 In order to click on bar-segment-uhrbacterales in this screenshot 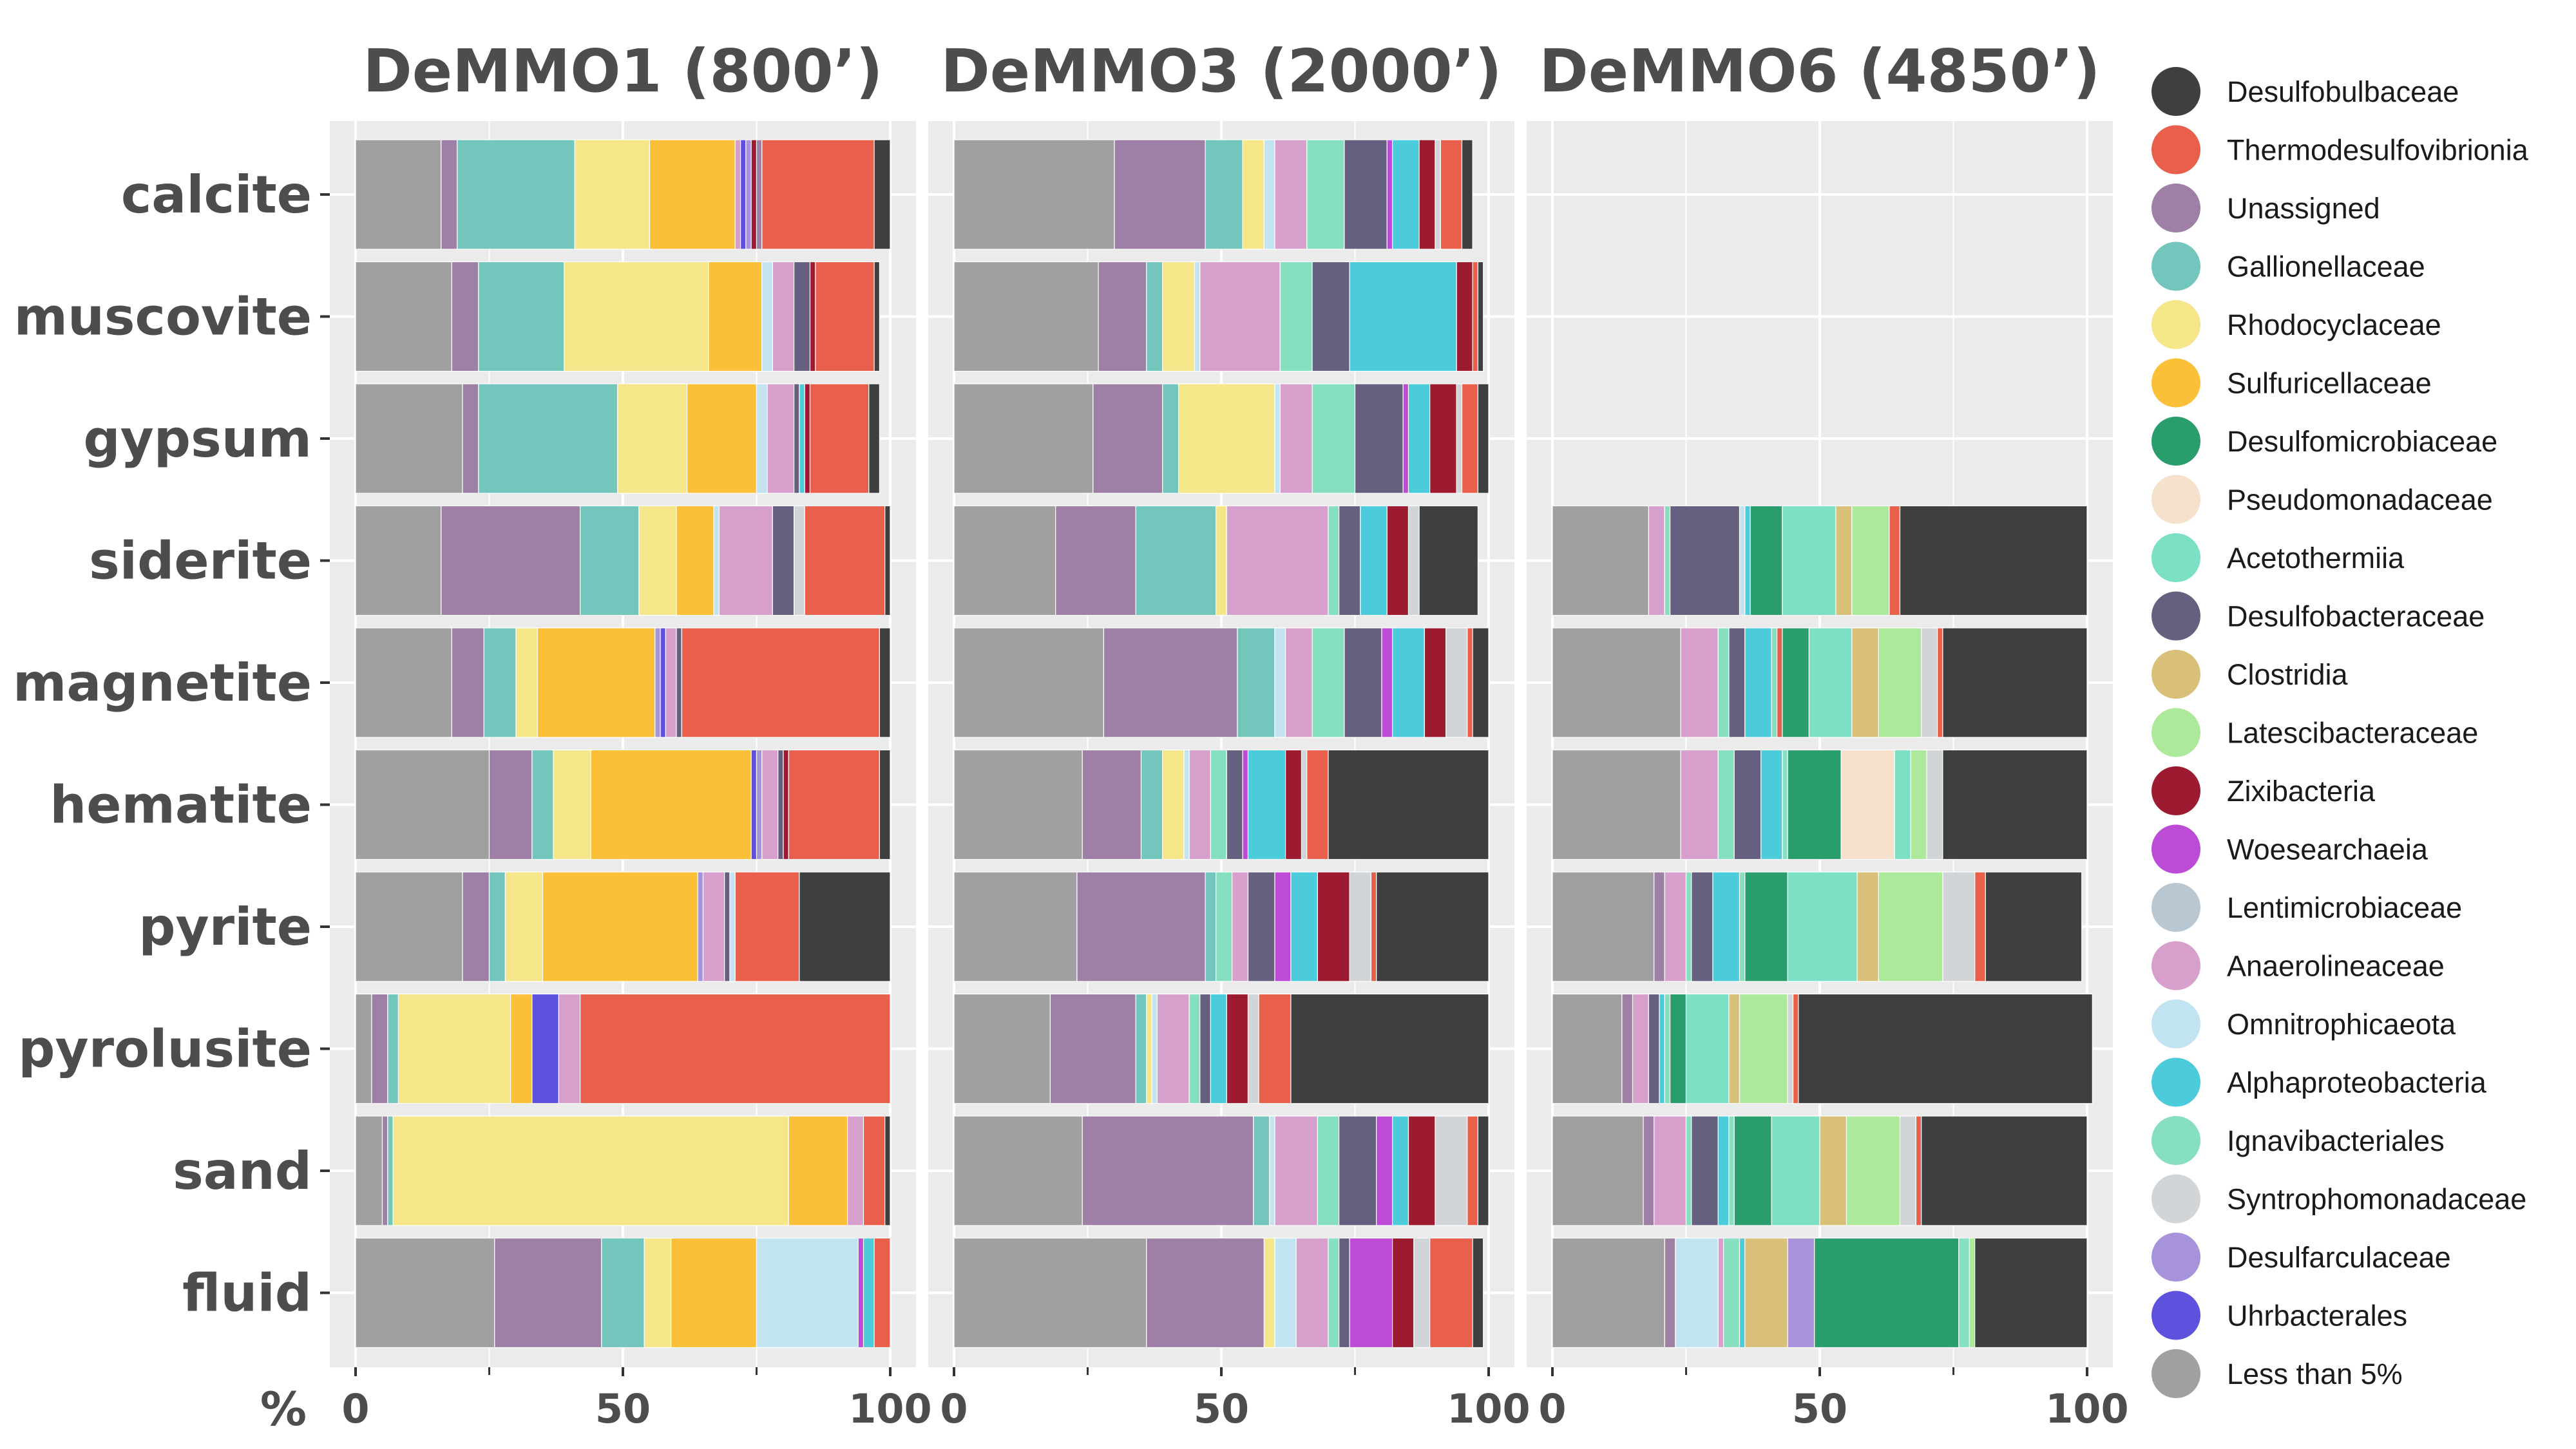, I will do `click(545, 1048)`.